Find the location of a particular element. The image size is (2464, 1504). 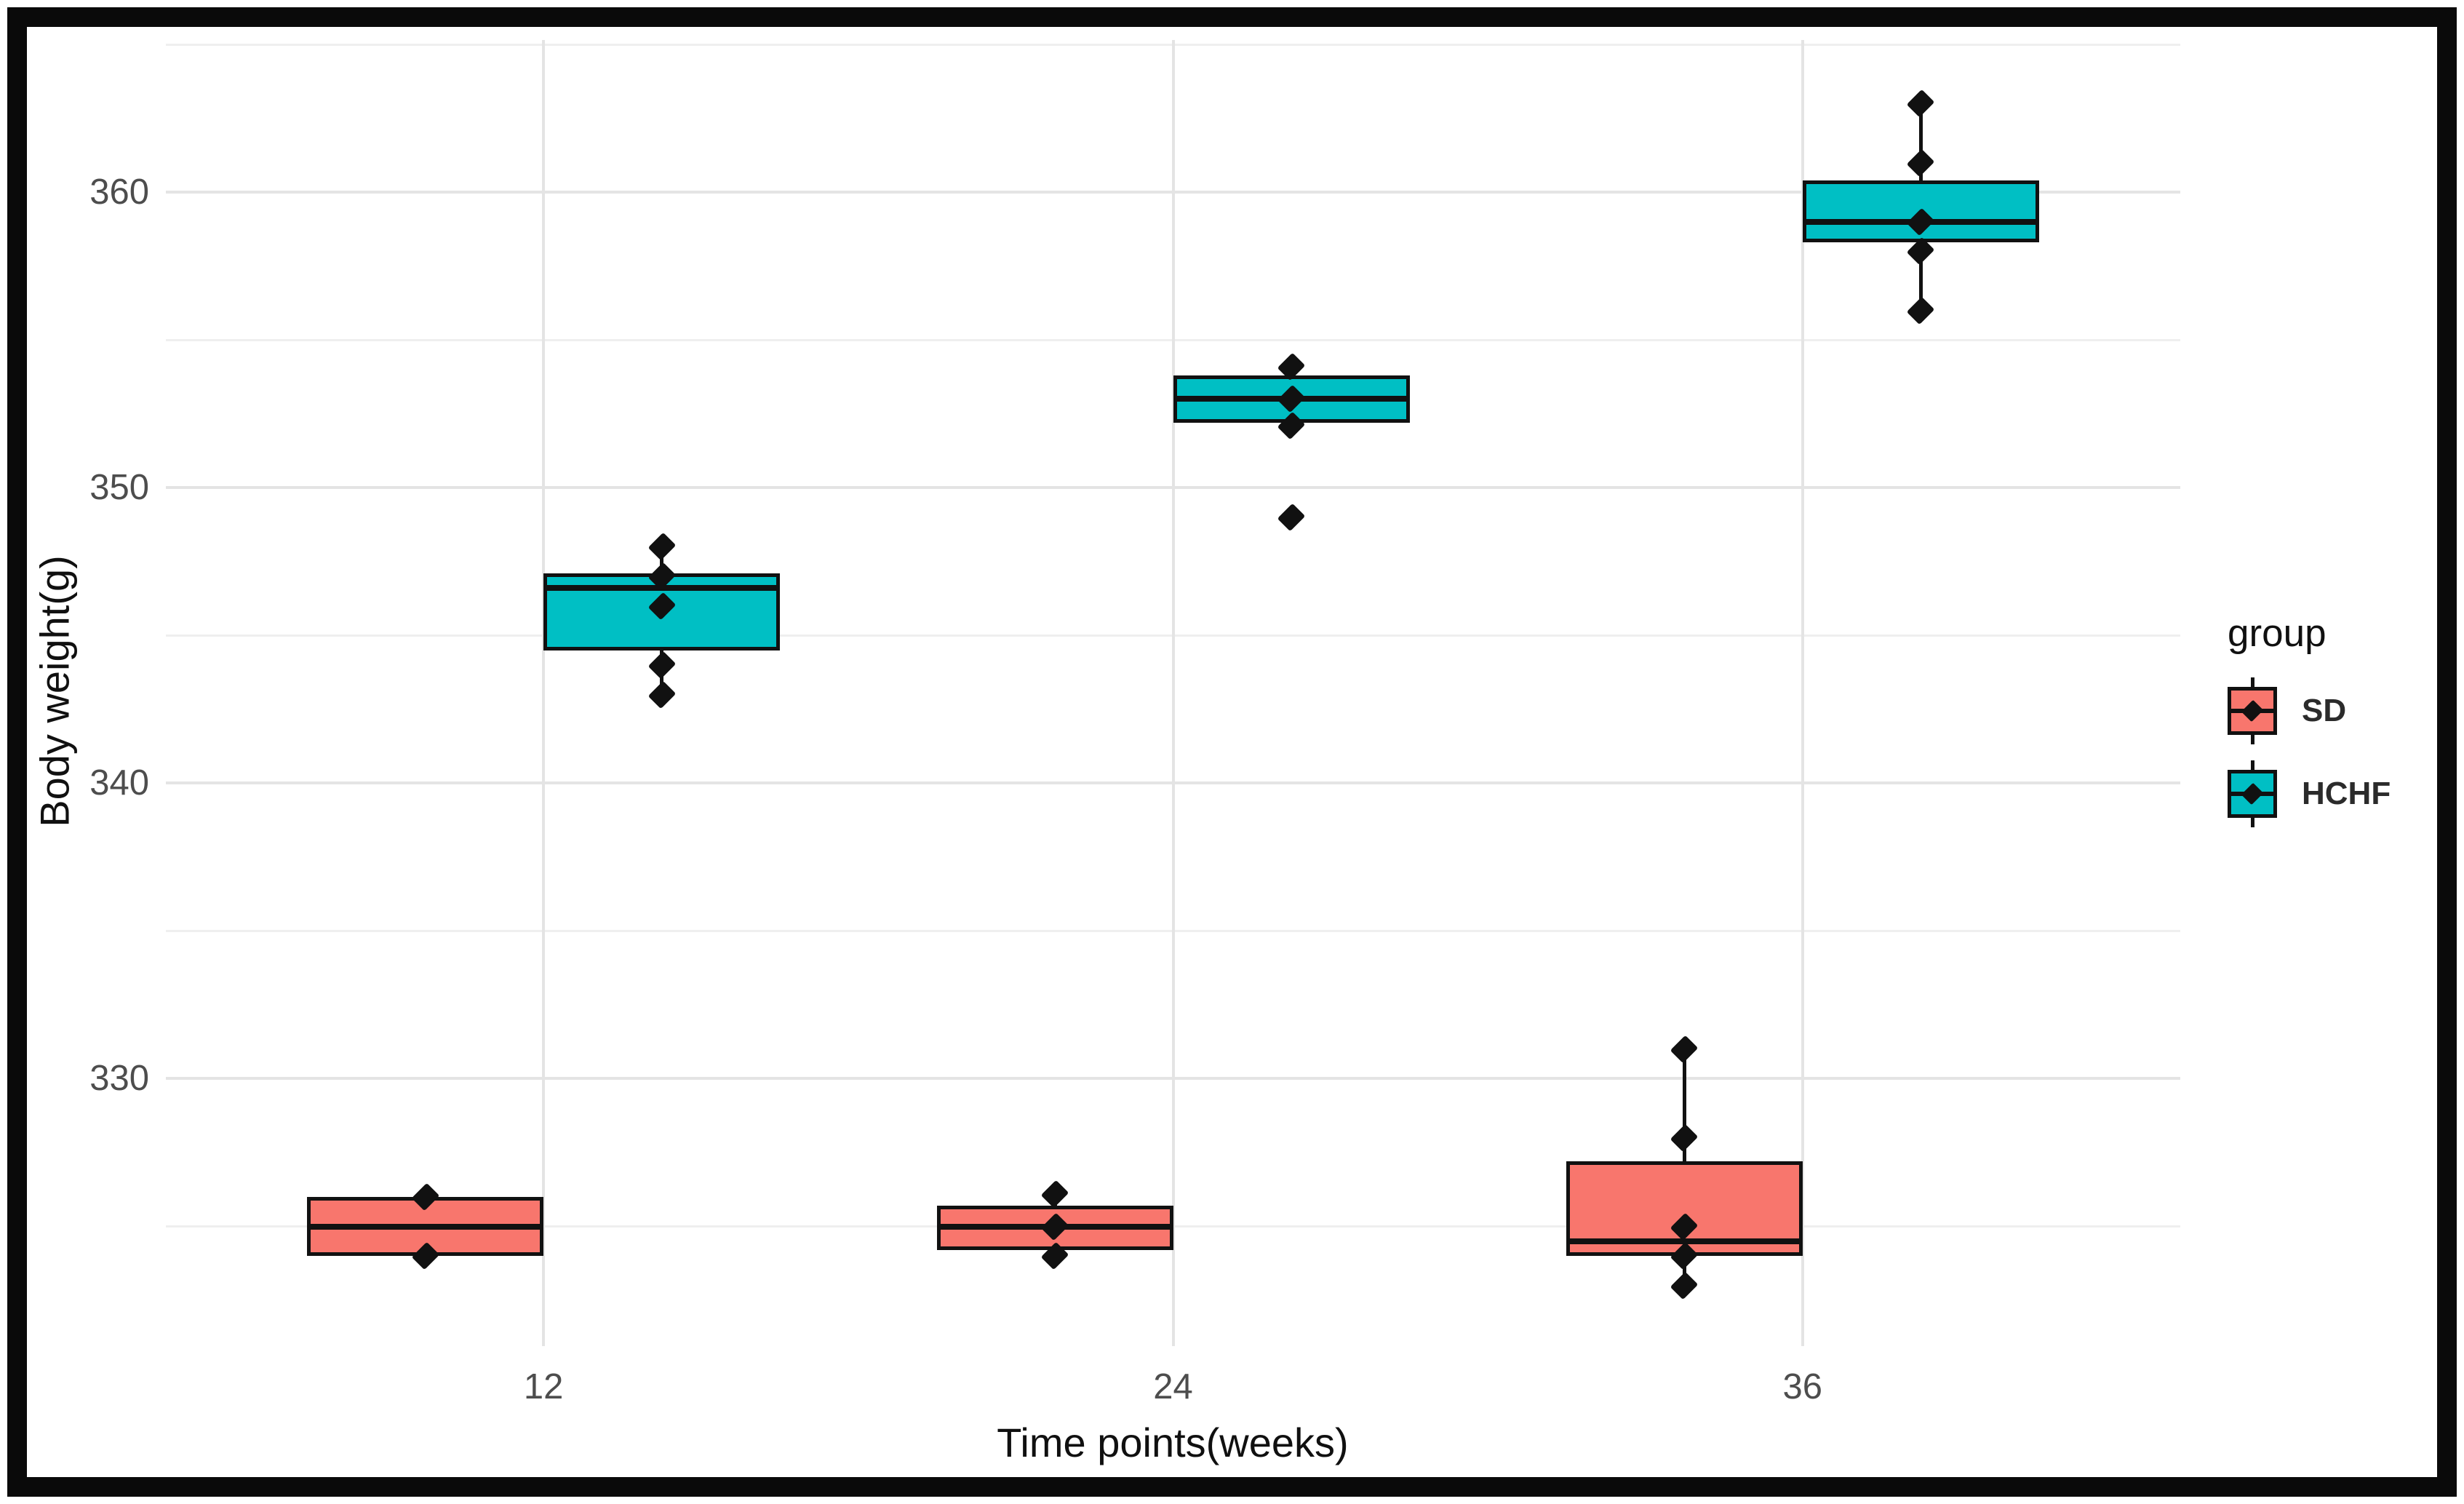

x-tick-label-12: 12 is located at coordinates (543, 1386).